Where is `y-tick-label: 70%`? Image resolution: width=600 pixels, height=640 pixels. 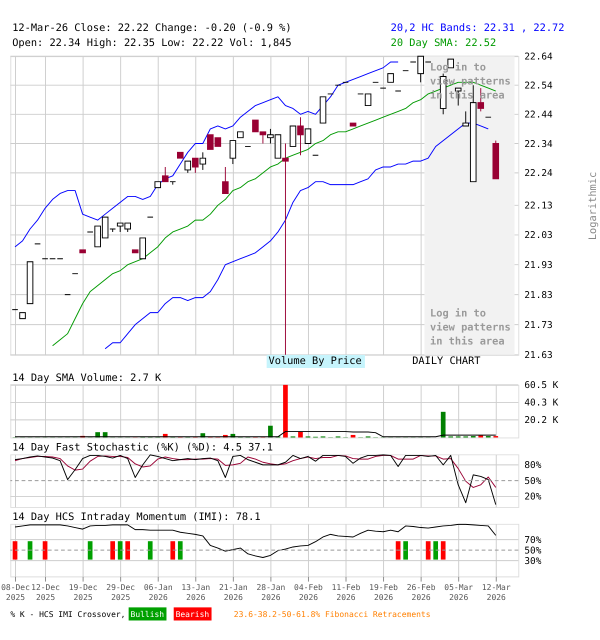
y-tick-label: 70% is located at coordinates (533, 540).